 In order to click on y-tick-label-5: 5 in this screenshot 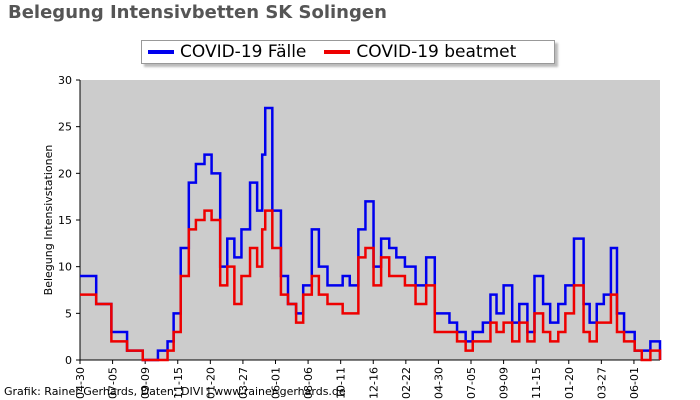, I will do `click(68, 313)`.